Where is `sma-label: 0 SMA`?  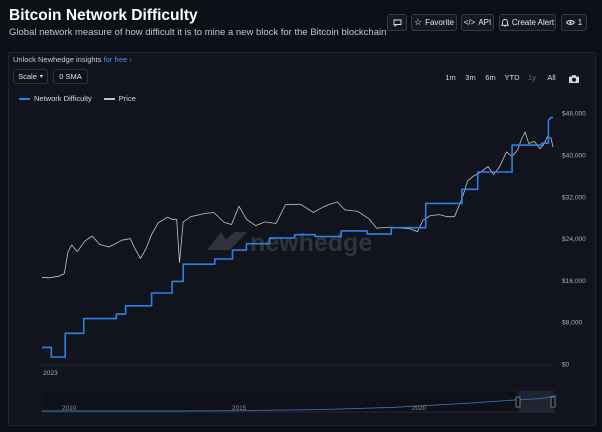
sma-label: 0 SMA is located at coordinates (70, 76).